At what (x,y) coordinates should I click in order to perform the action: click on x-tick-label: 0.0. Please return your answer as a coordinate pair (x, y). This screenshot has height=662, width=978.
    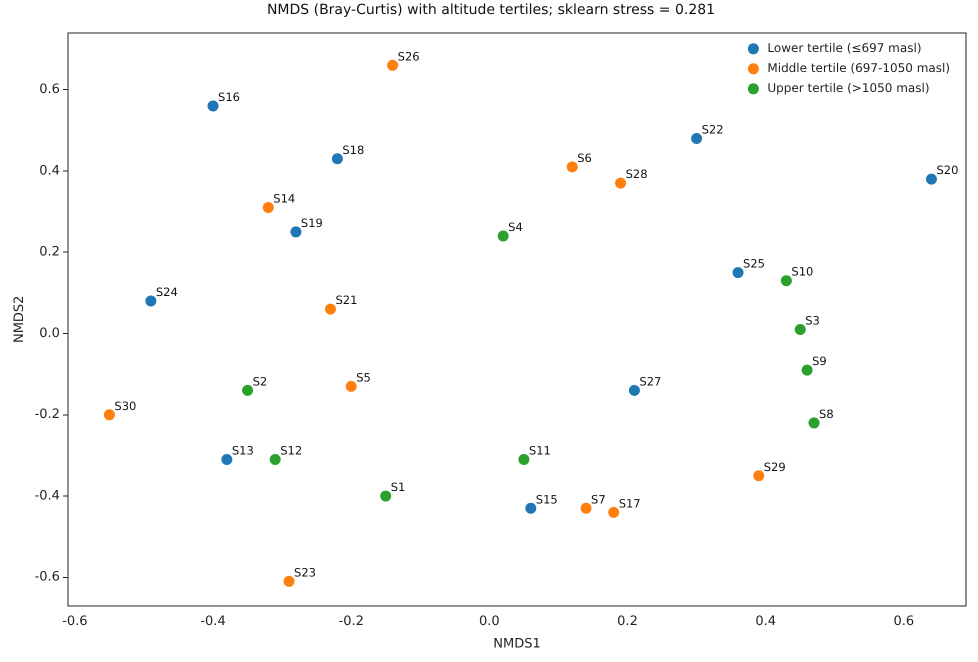
    Looking at the image, I should click on (489, 621).